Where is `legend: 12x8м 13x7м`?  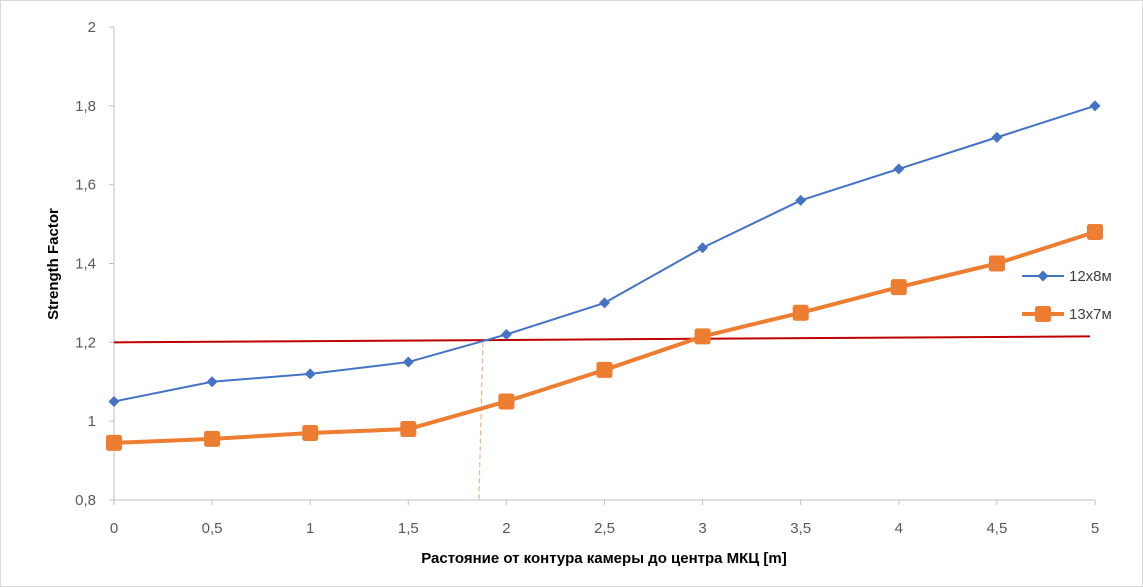 legend: 12x8м 13x7м is located at coordinates (1067, 295).